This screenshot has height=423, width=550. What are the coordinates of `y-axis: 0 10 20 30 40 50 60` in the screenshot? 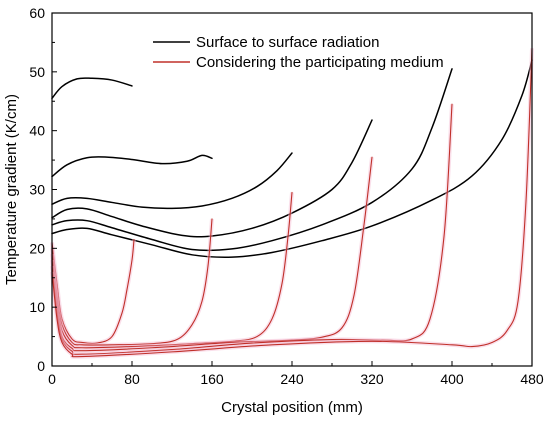 It's located at (43, 189).